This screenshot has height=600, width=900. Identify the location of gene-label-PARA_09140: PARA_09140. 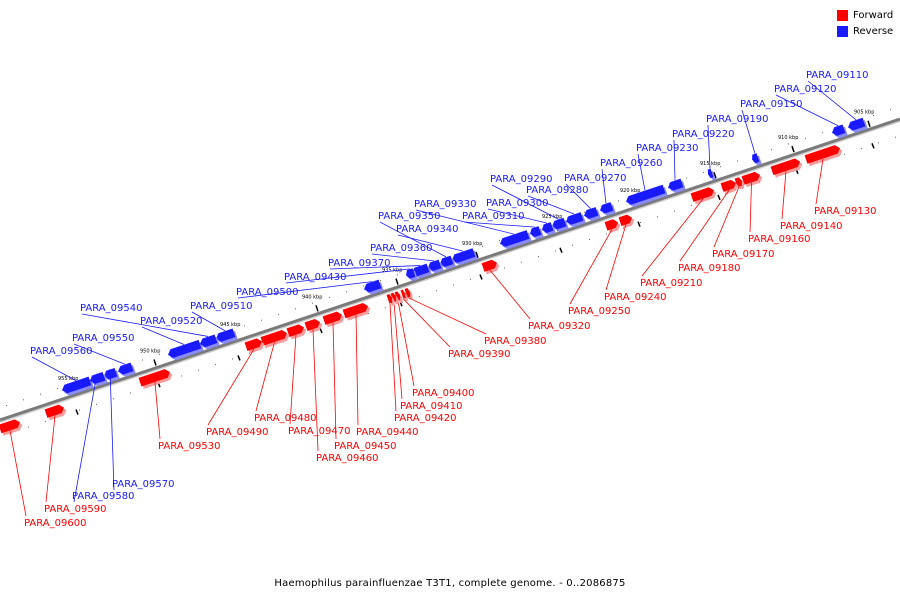
(811, 226).